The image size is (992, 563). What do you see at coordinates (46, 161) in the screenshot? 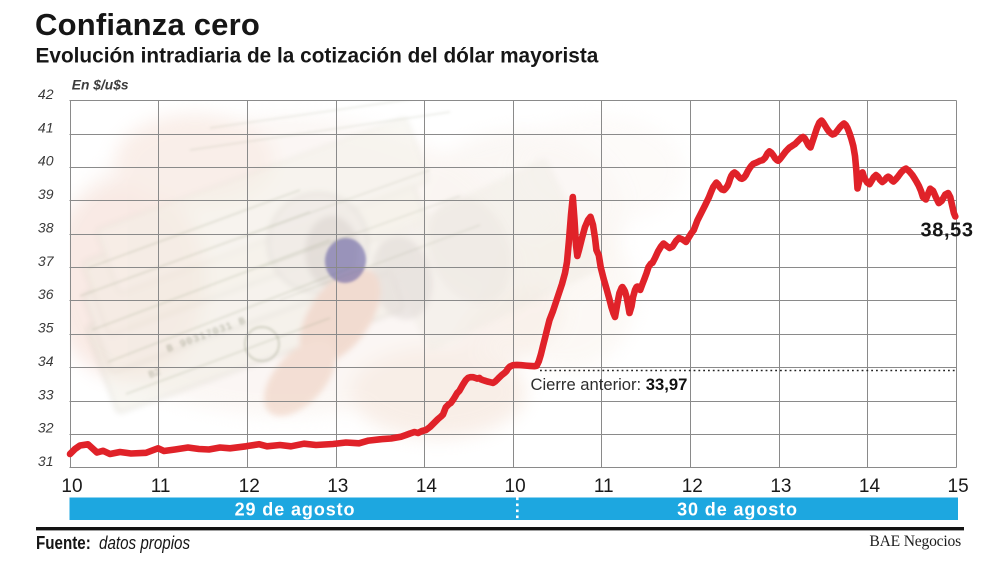
I see `svg-text: 40` at bounding box center [46, 161].